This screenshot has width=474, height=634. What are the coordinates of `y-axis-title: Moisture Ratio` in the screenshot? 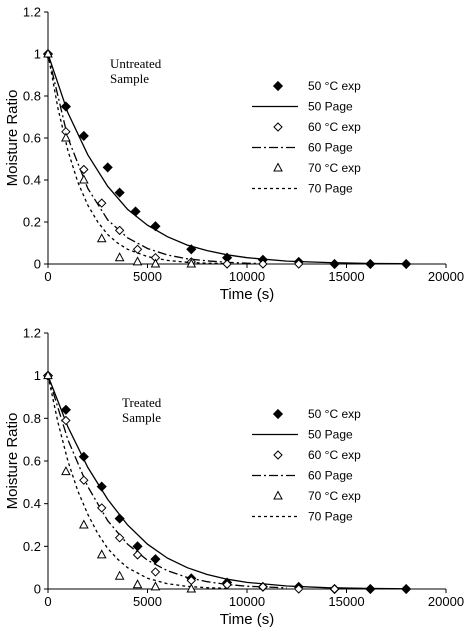 It's located at (12, 461).